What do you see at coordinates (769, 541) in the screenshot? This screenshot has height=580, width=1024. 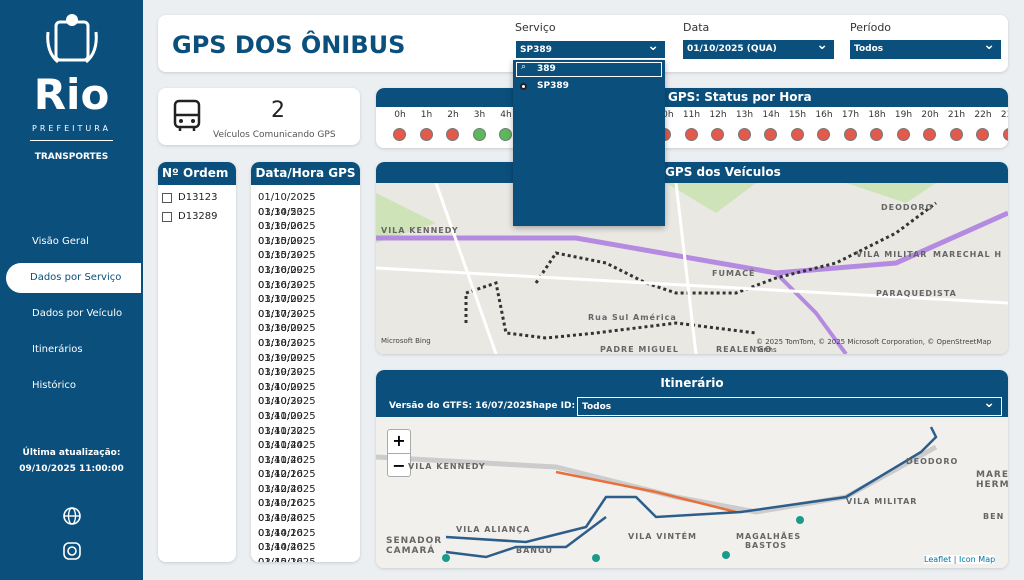 I see `map-label: MAGALHÃES BASTOS` at bounding box center [769, 541].